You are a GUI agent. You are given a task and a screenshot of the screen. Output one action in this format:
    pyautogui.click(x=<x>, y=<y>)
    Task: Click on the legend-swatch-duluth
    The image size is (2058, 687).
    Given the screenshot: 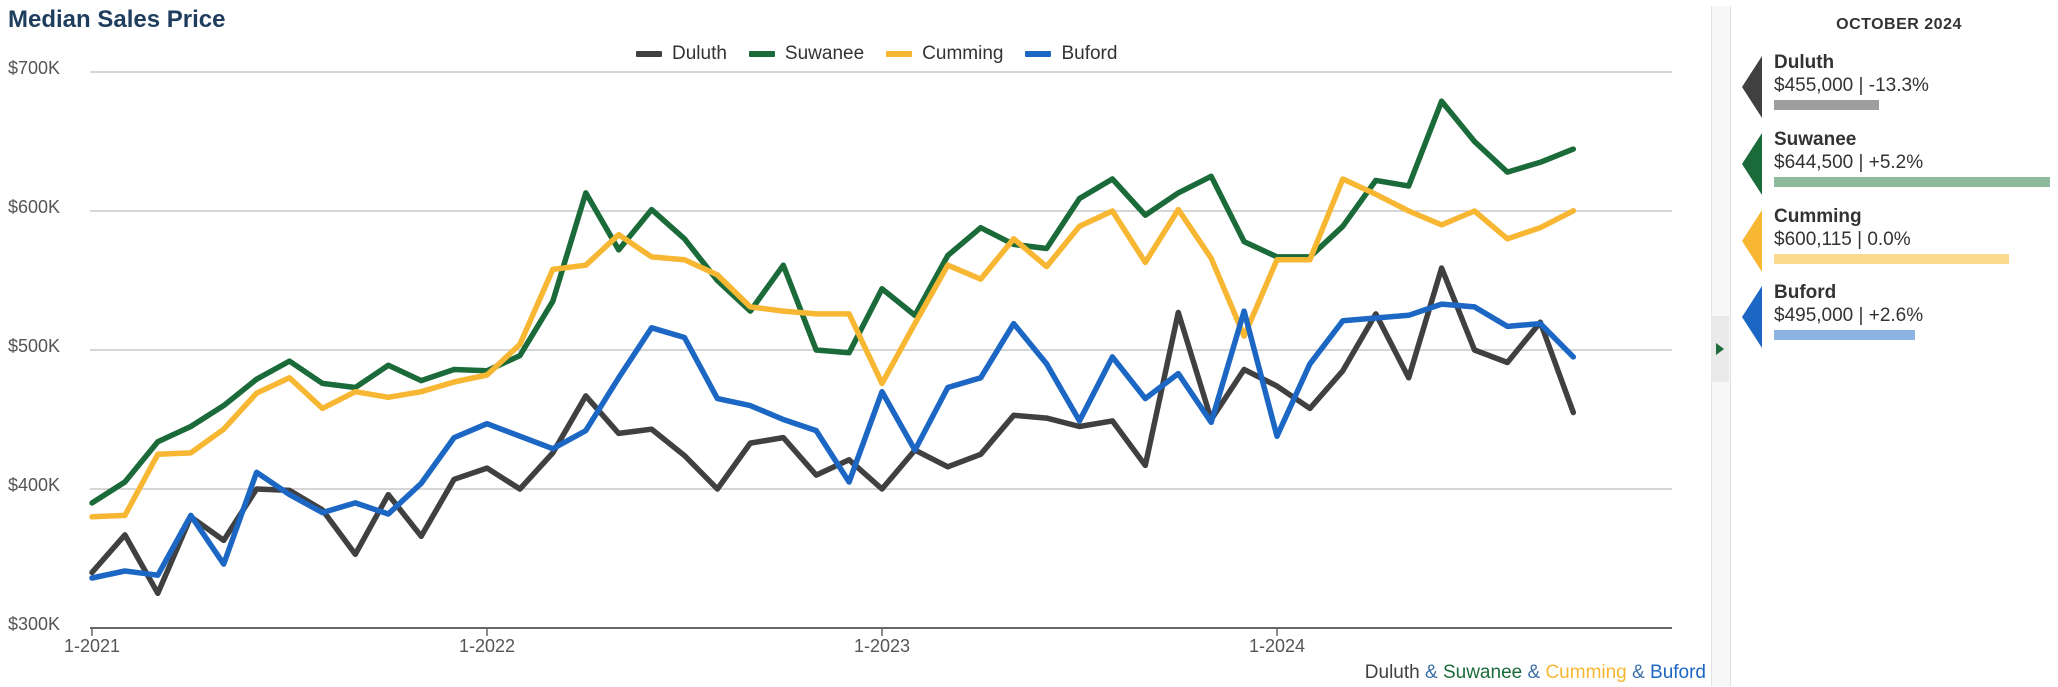 What is the action you would take?
    pyautogui.click(x=649, y=54)
    